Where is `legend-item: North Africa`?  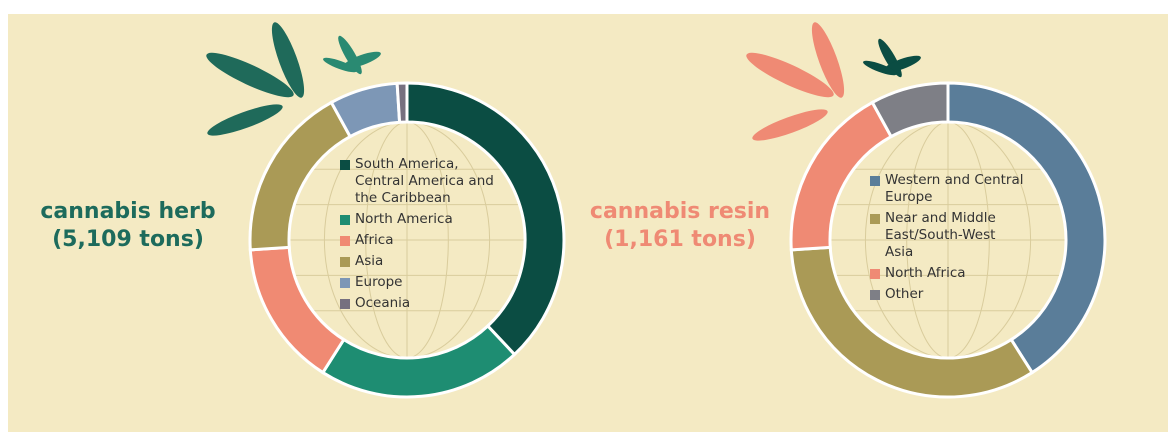
legend-item: North Africa is located at coordinates (947, 273).